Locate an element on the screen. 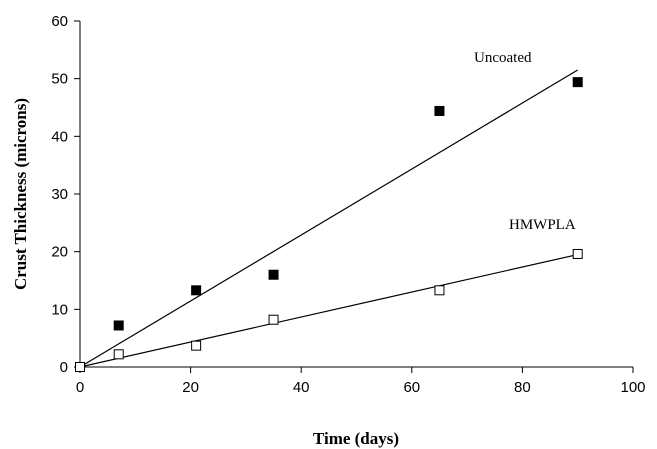  y-tick-label: 30 is located at coordinates (59, 194).